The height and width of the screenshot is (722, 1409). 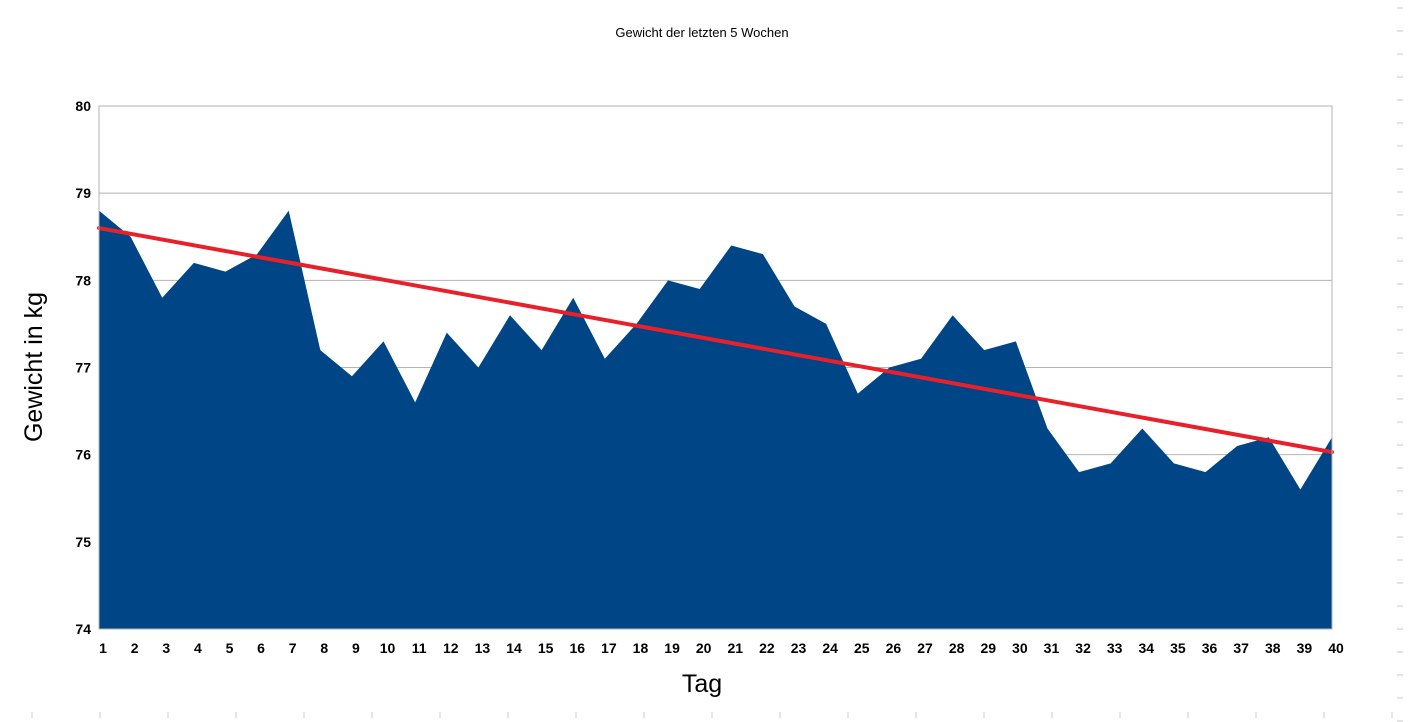 I want to click on x-tick-label: 21, so click(x=736, y=648).